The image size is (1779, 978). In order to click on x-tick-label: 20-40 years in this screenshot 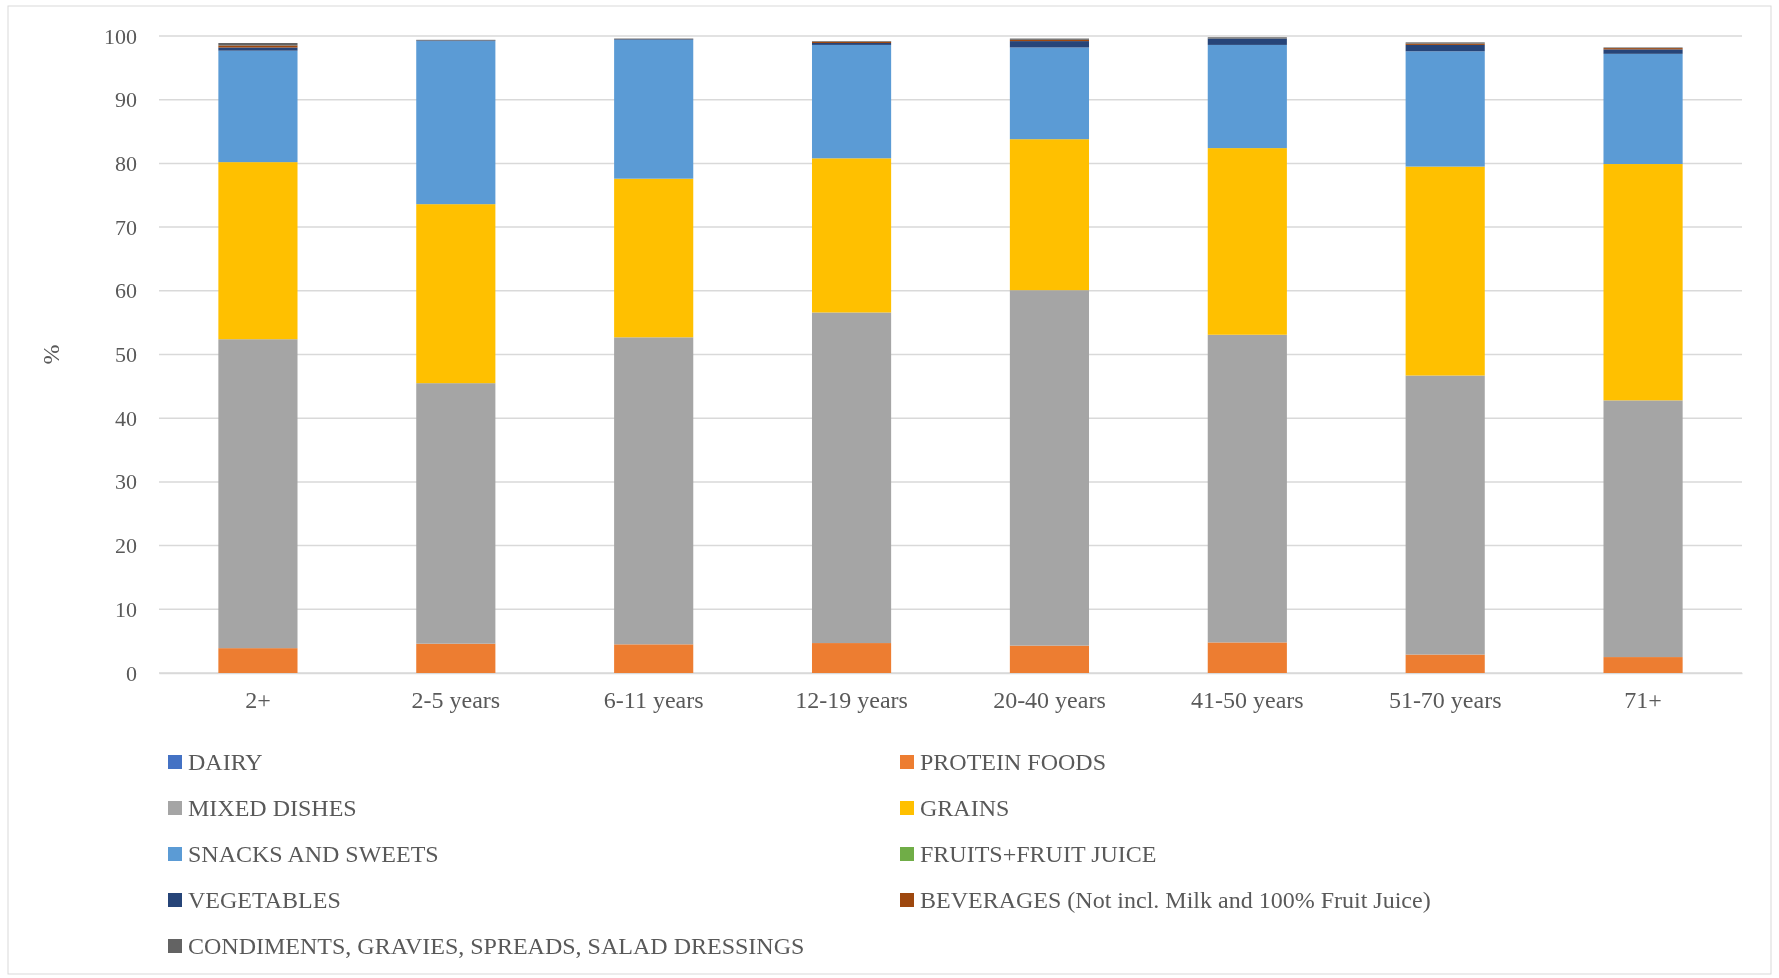, I will do `click(1049, 700)`.